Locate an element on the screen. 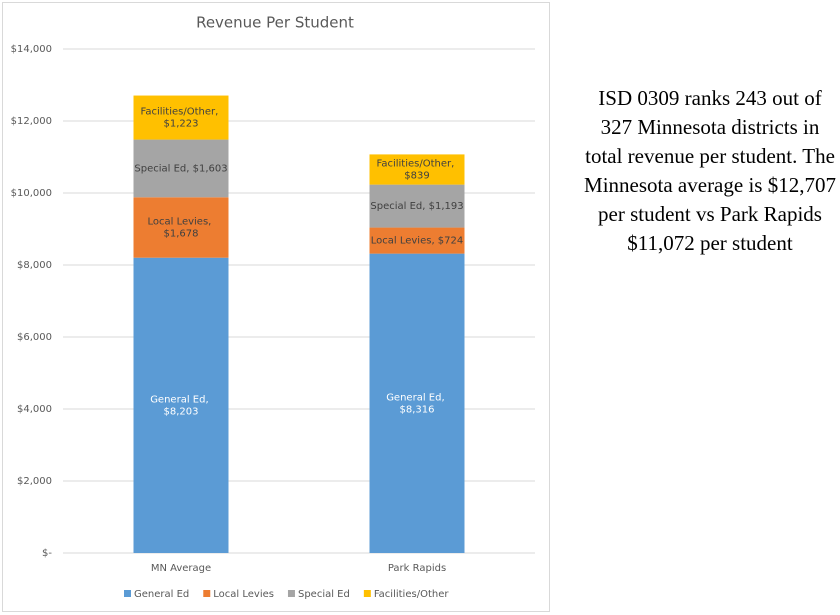 The width and height of the screenshot is (840, 615). data-label: Local Levies, $724 is located at coordinates (417, 241).